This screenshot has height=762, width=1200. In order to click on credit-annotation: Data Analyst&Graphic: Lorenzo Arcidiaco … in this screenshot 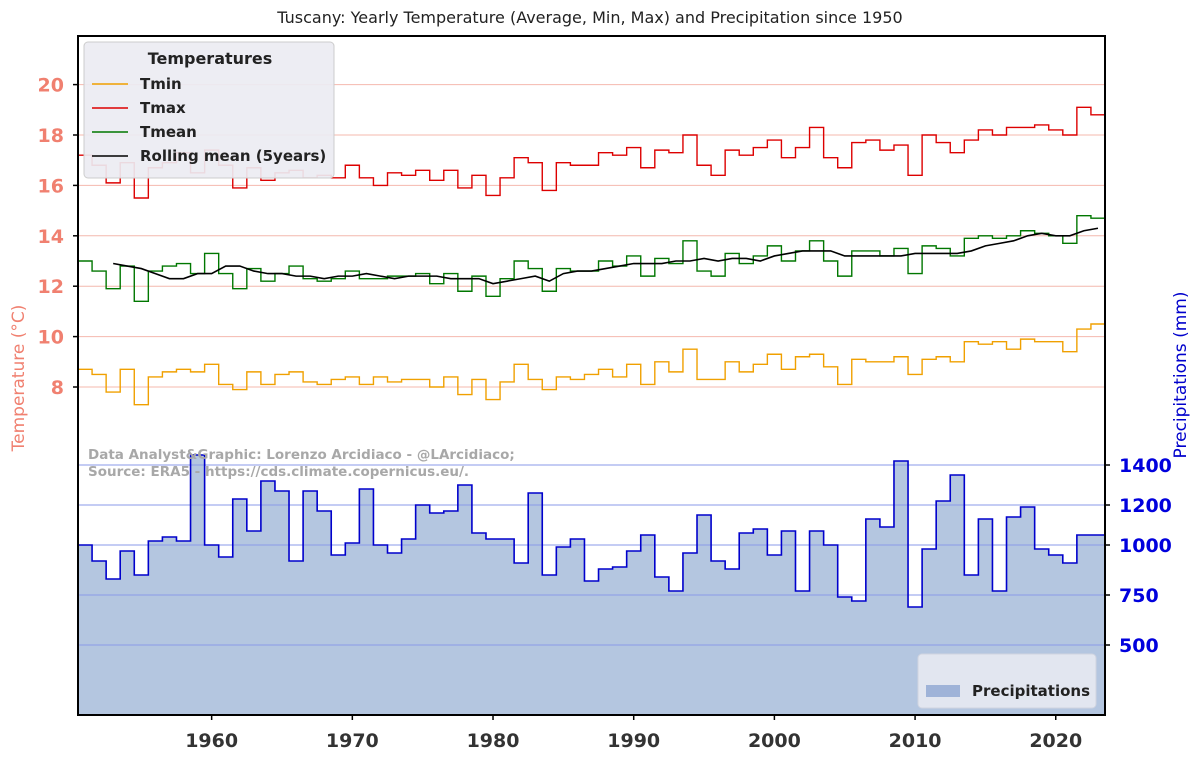, I will do `click(301, 463)`.